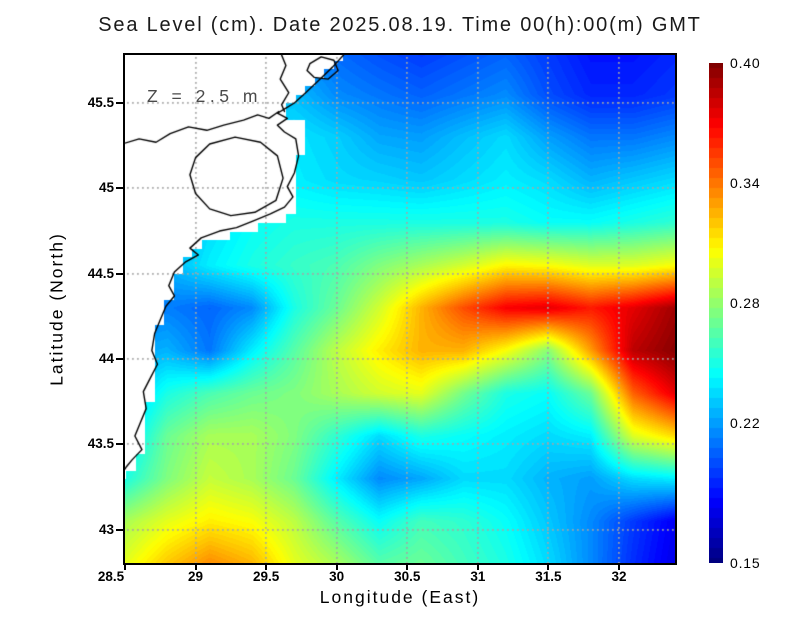  I want to click on colorbar-tick-label: 0.15, so click(745, 563).